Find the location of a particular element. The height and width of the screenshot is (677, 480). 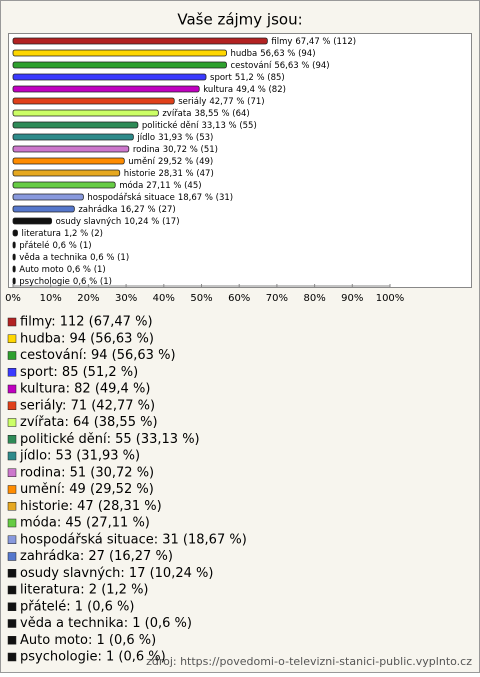

x-tick-label: 0% is located at coordinates (13, 298).